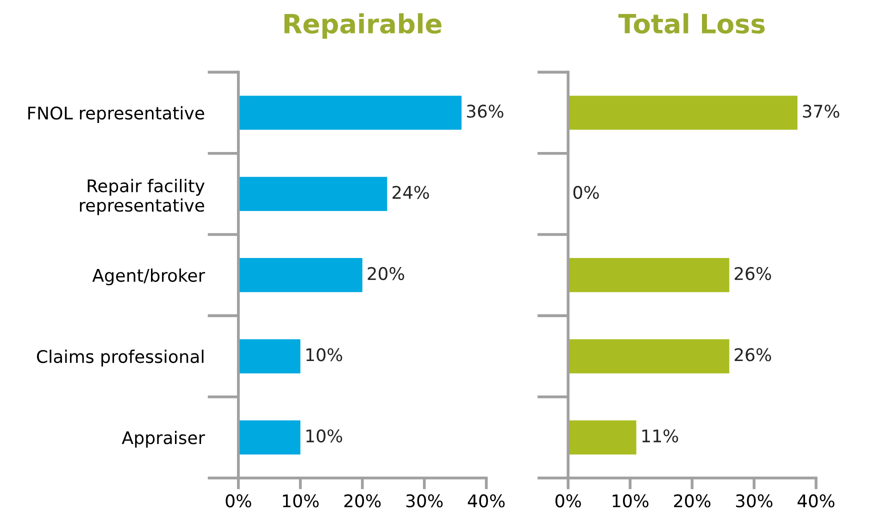 The image size is (870, 523). What do you see at coordinates (120, 358) in the screenshot?
I see `y-tick-label: Claims professional` at bounding box center [120, 358].